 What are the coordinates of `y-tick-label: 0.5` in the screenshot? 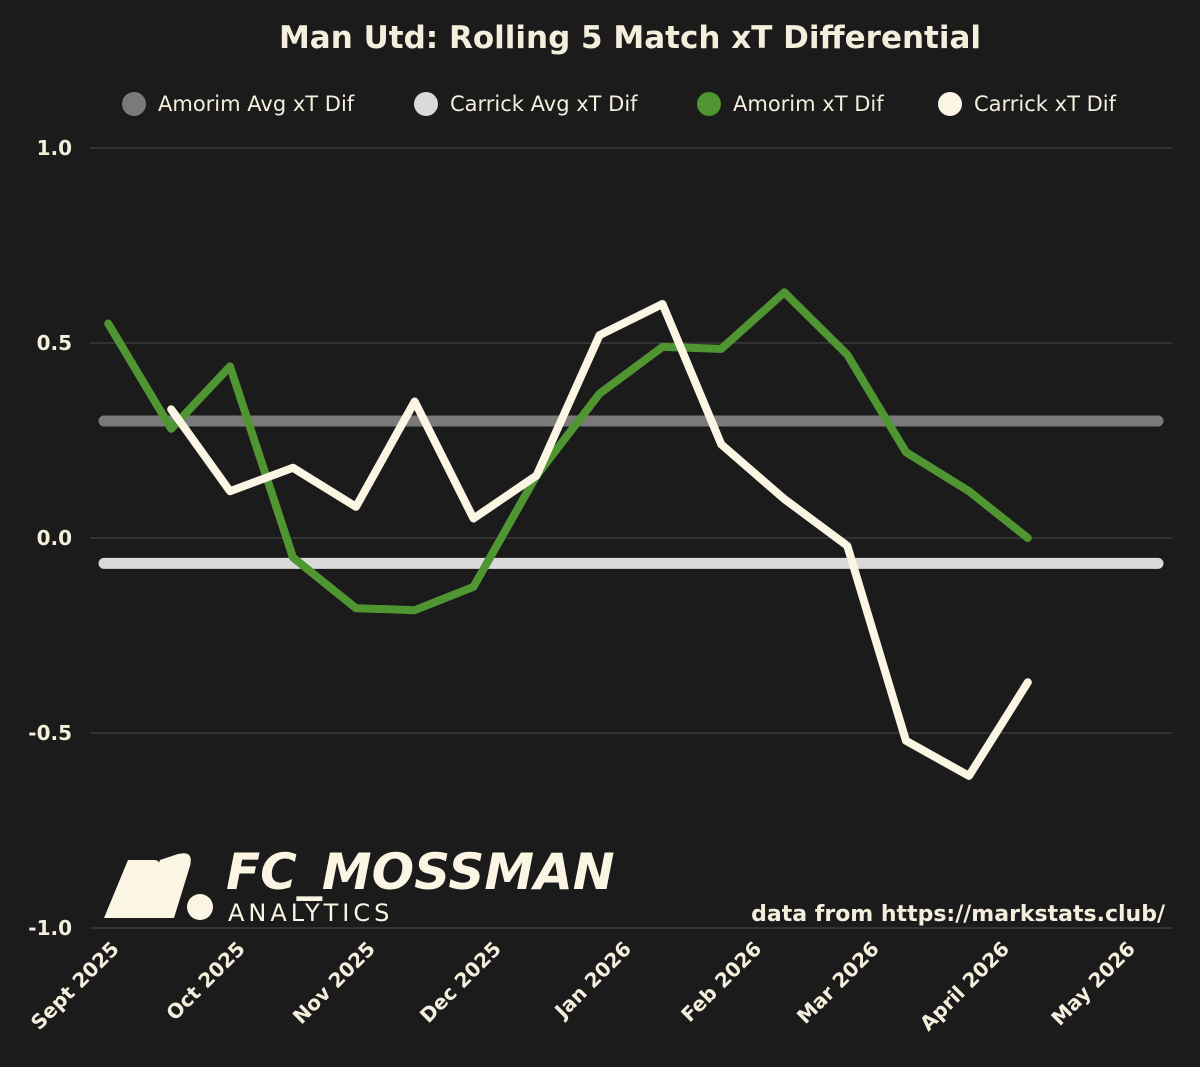 It's located at (54, 343).